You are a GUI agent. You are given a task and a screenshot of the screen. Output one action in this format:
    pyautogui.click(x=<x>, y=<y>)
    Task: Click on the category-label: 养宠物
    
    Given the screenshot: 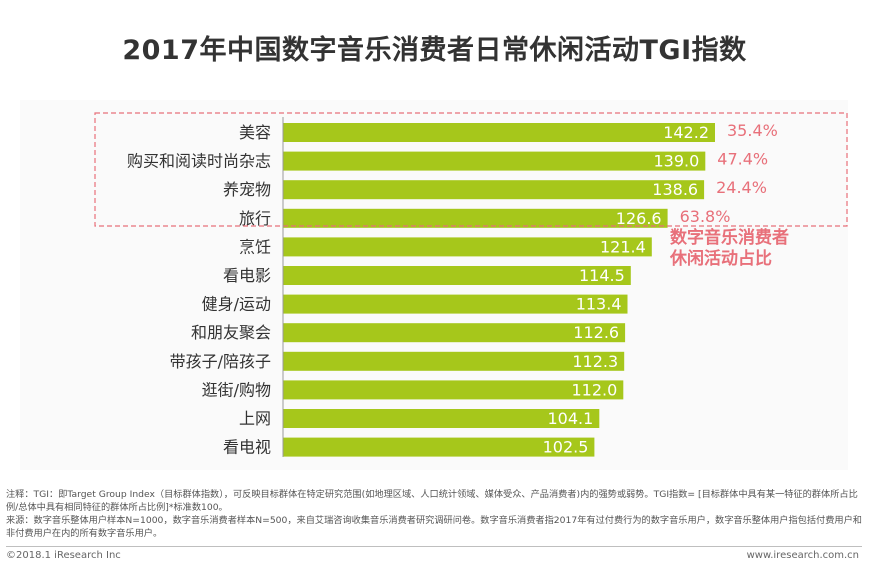 What is the action you would take?
    pyautogui.click(x=247, y=189)
    